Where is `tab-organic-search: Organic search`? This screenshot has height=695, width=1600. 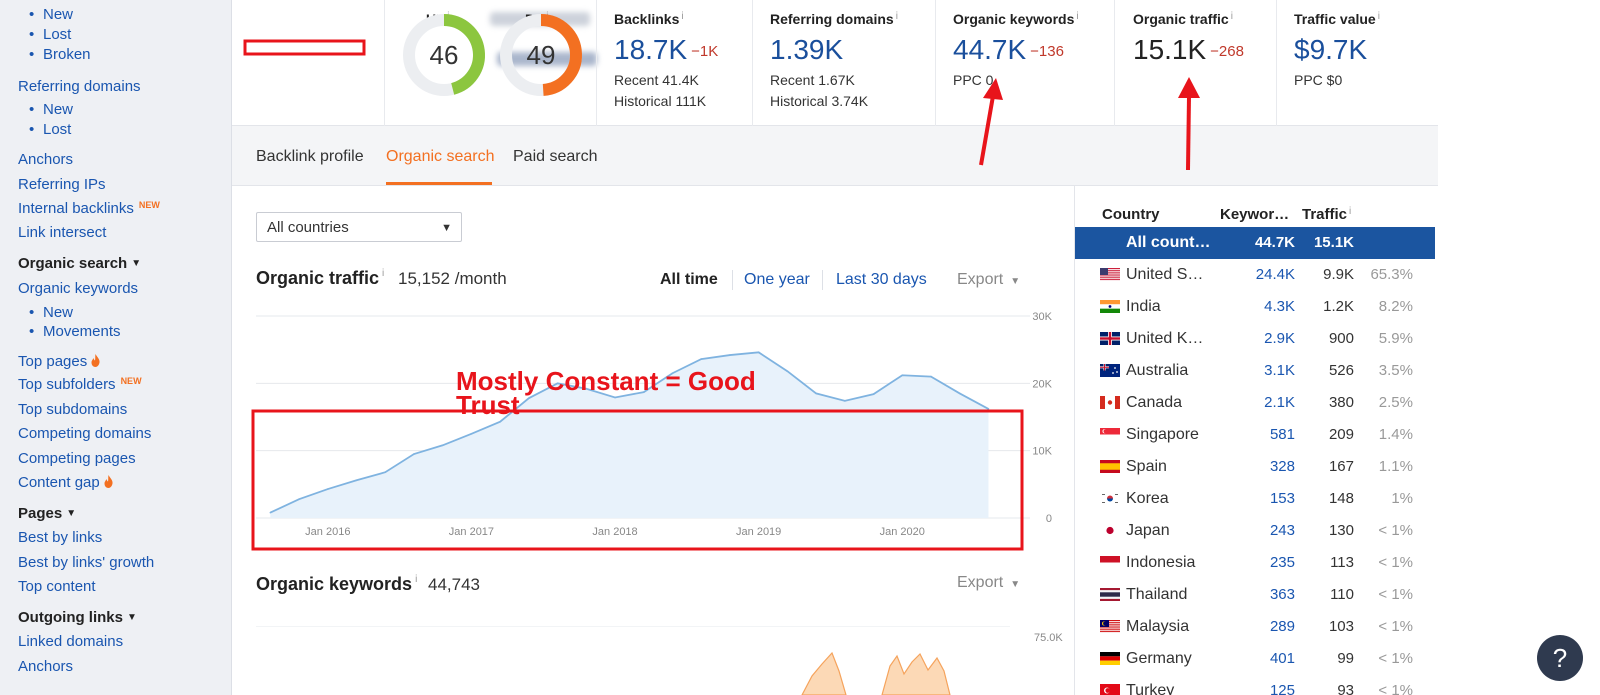 tab-organic-search: Organic search is located at coordinates (440, 156).